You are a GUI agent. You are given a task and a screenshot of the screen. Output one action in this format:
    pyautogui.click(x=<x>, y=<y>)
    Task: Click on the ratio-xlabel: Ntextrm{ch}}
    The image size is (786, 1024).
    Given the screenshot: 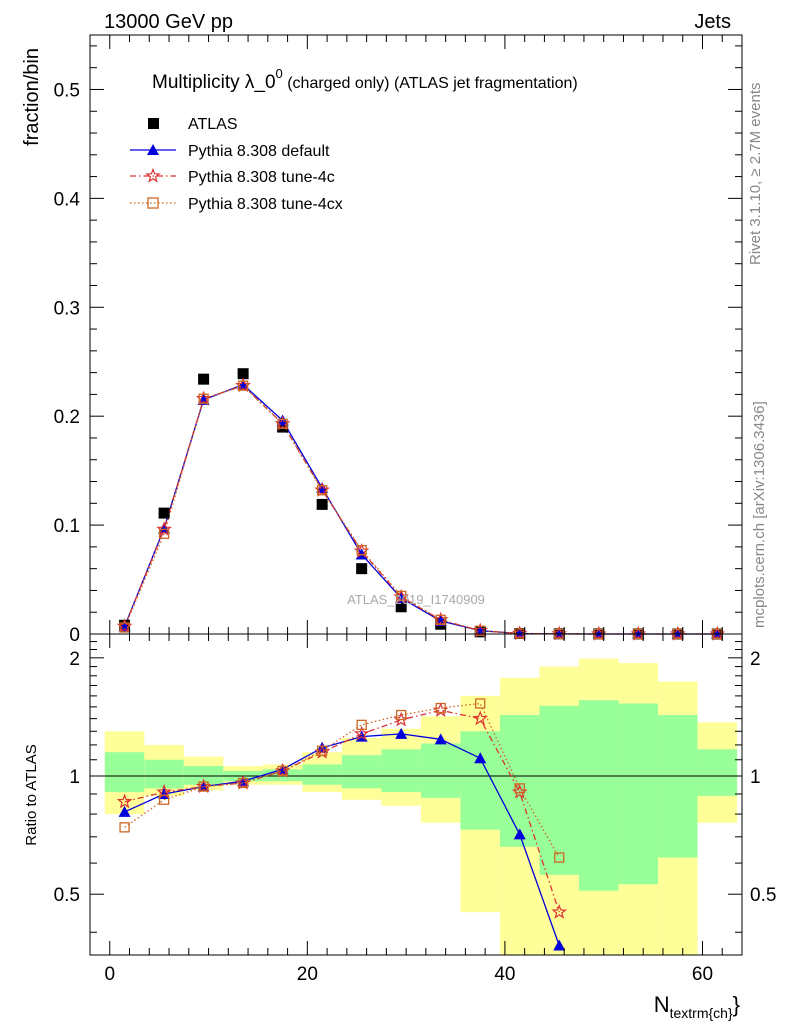 What is the action you would take?
    pyautogui.click(x=697, y=1006)
    